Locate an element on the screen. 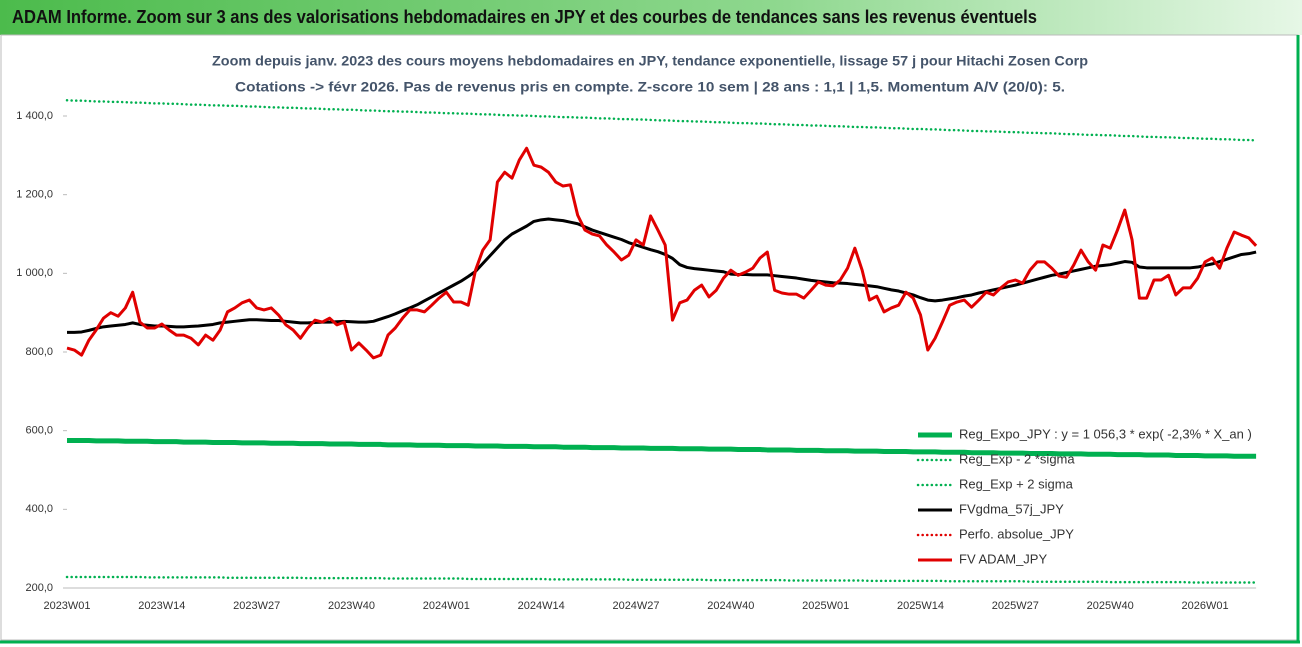  legend-label: FVgdma_57j_JPY is located at coordinates (1011, 508).